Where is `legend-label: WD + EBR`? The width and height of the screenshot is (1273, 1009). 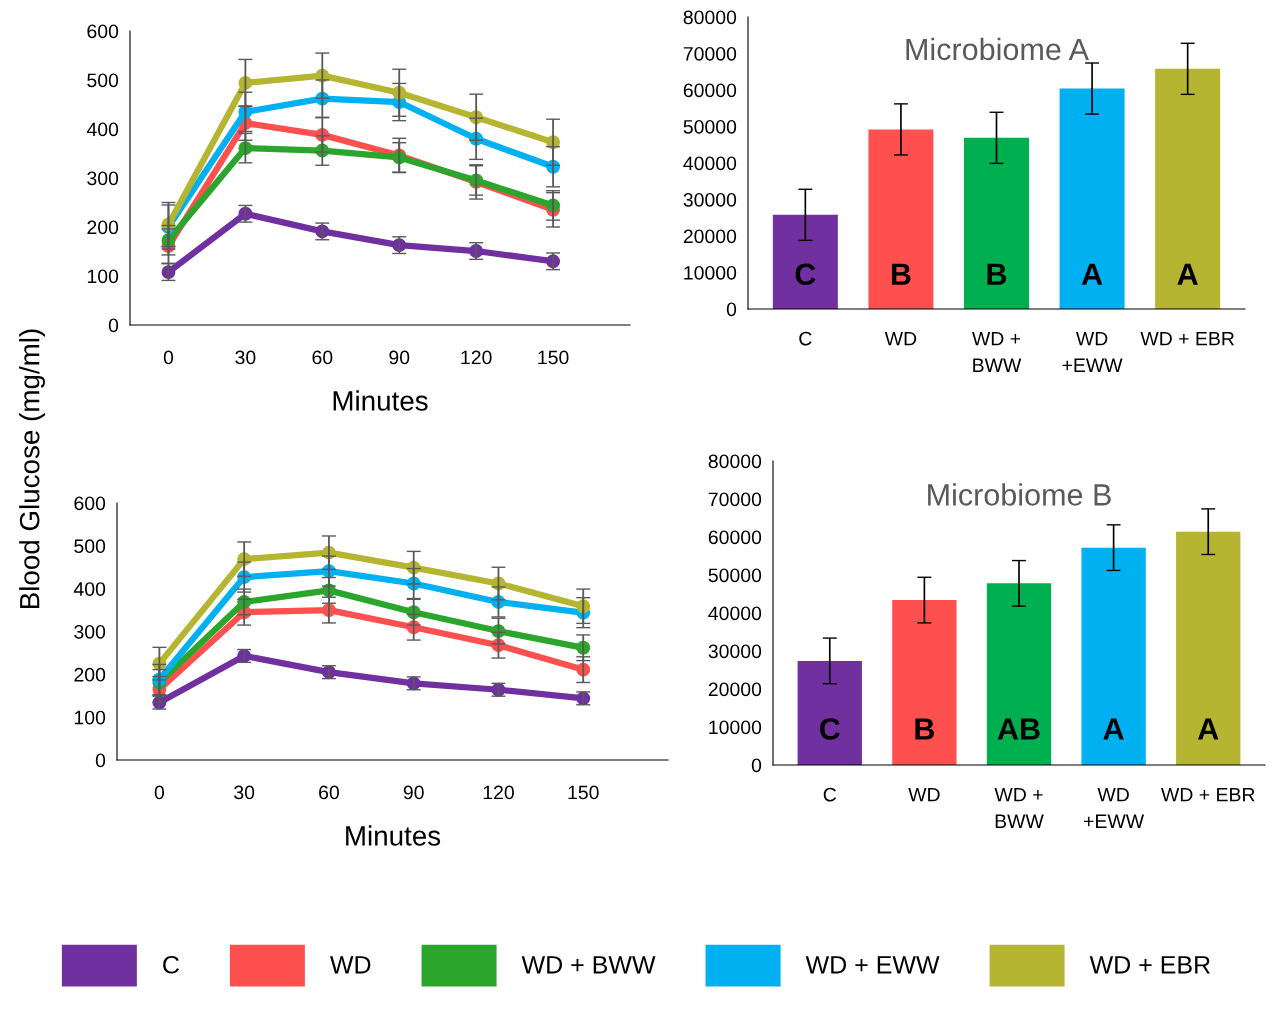
legend-label: WD + EBR is located at coordinates (1149, 965).